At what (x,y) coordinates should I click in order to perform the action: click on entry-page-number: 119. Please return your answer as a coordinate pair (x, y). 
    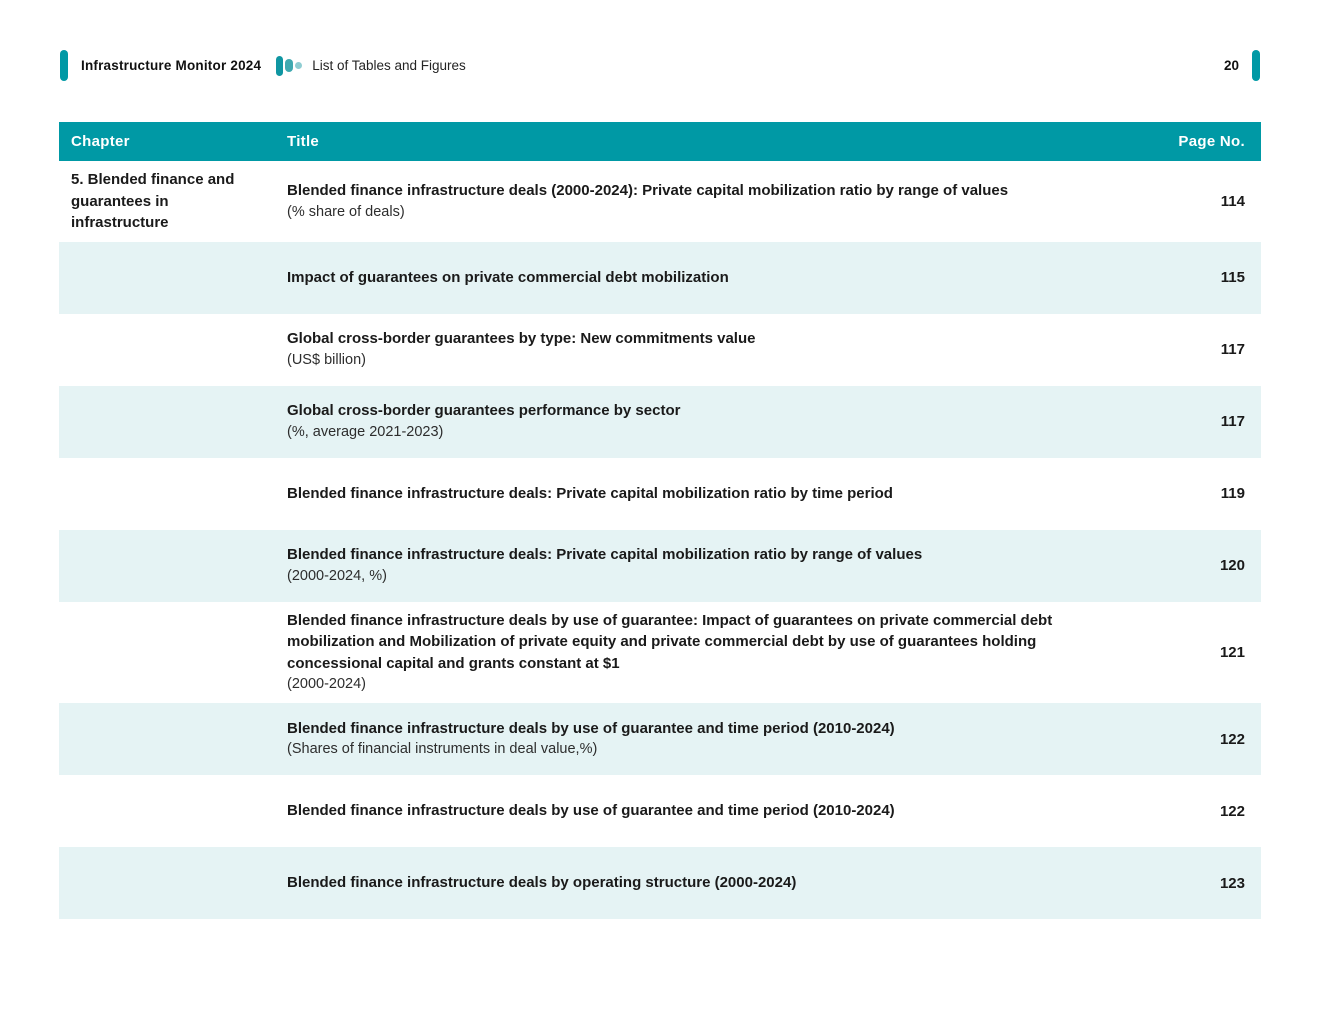
    Looking at the image, I should click on (1232, 493).